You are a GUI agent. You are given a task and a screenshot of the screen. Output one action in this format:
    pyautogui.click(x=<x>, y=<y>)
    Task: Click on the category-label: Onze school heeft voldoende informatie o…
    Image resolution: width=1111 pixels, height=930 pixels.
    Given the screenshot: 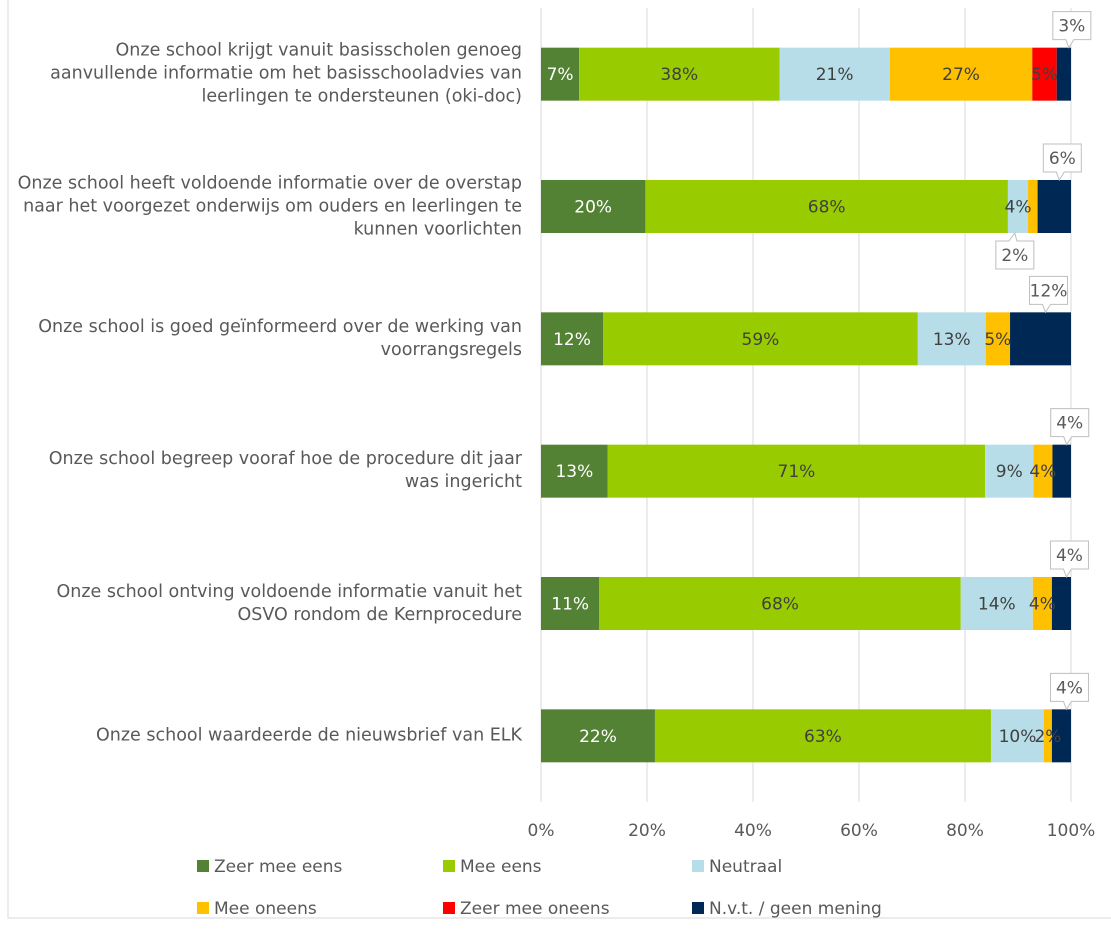 What is the action you would take?
    pyautogui.click(x=269, y=206)
    